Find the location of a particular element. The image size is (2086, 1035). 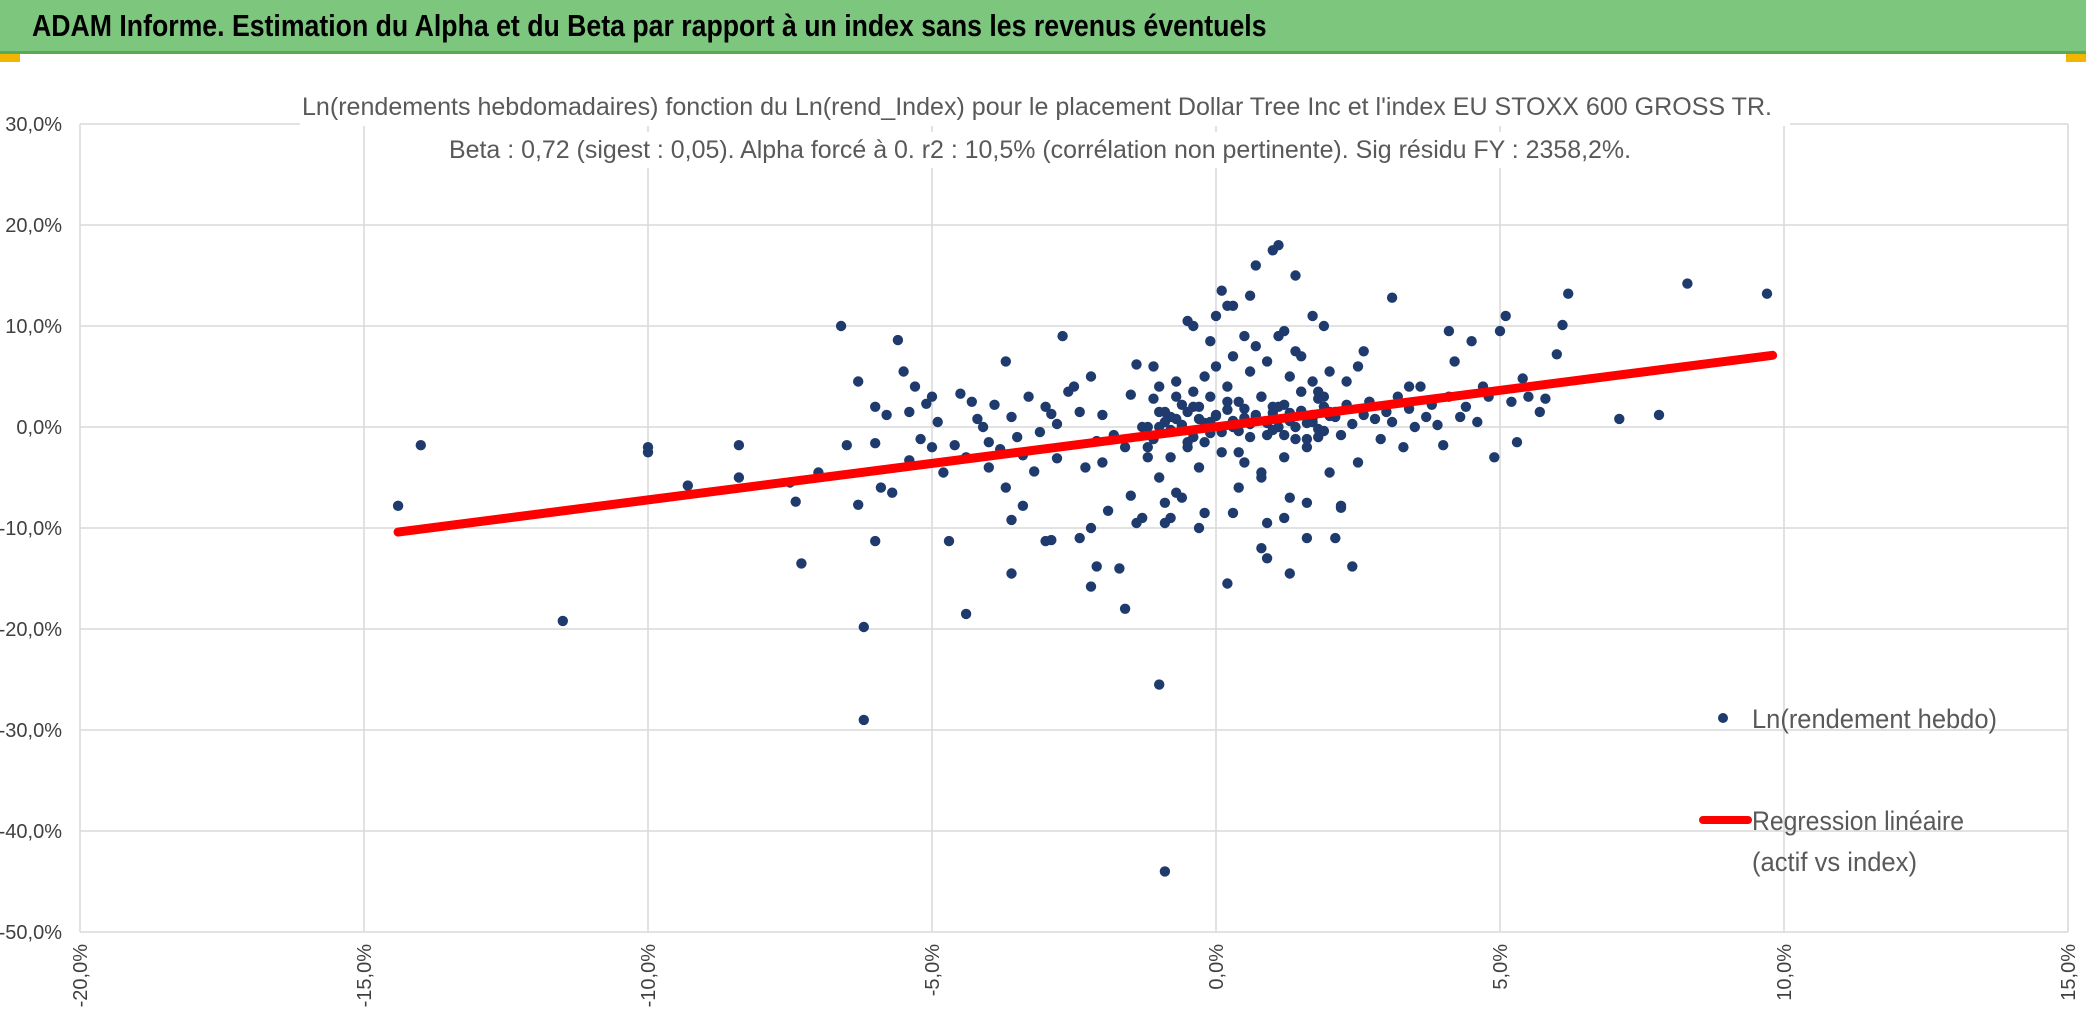

x-tick-label: -5,0% is located at coordinates (933, 970).